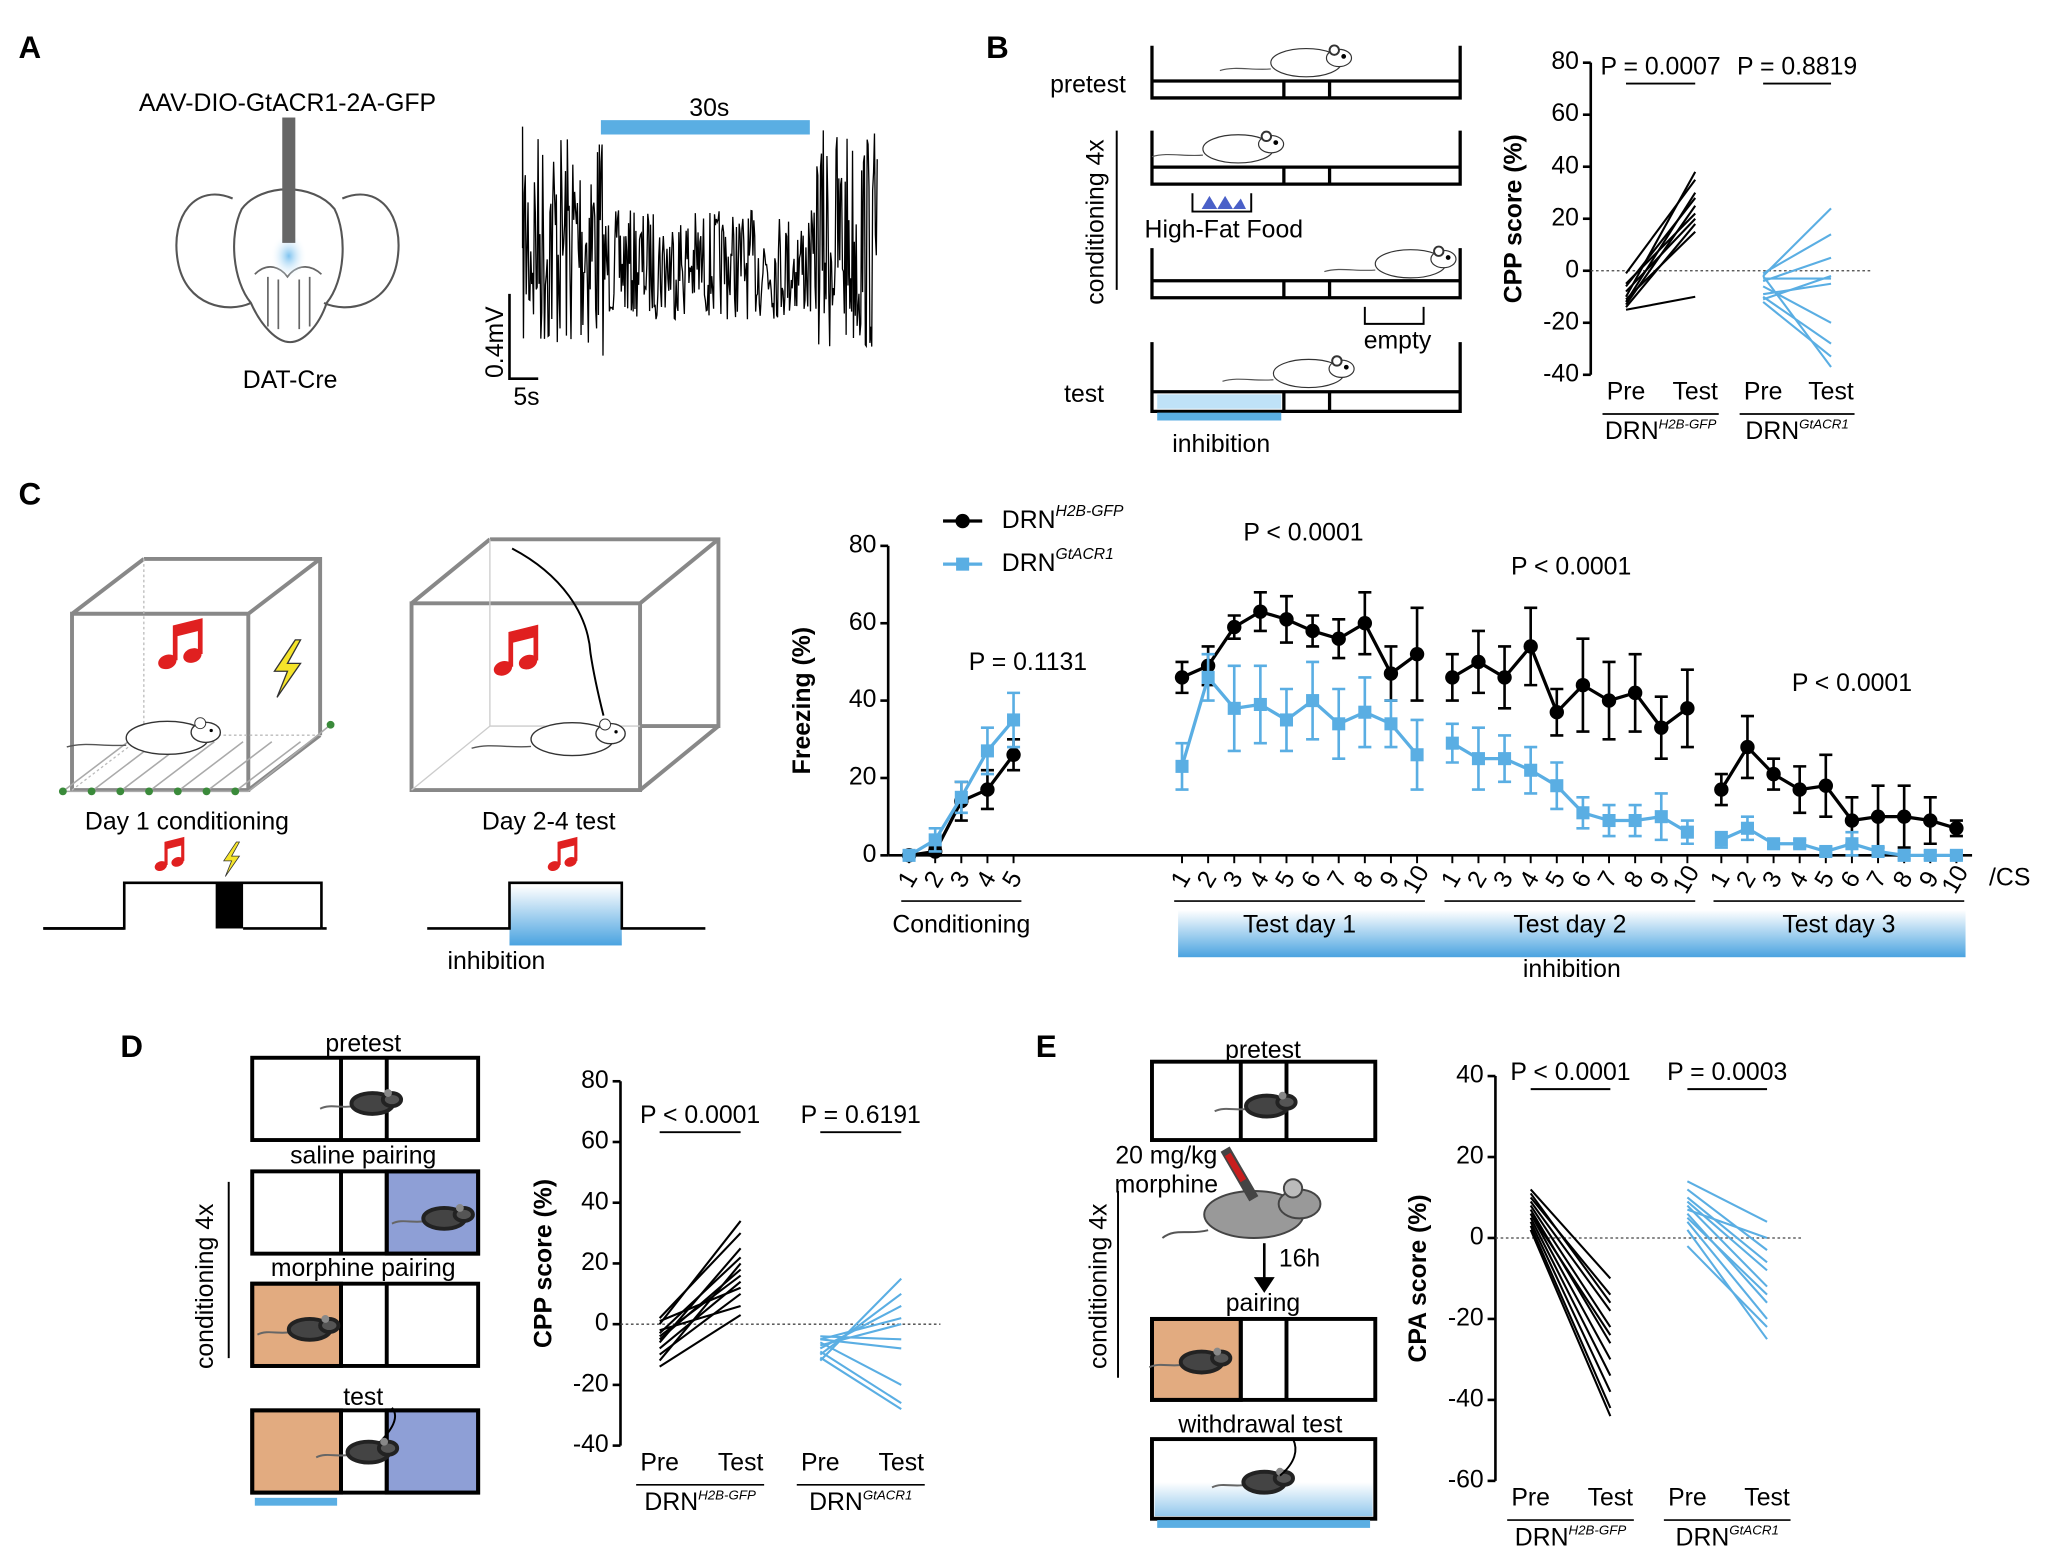 This screenshot has width=2048, height=1554. What do you see at coordinates (180, 646) in the screenshot?
I see `tone-icon` at bounding box center [180, 646].